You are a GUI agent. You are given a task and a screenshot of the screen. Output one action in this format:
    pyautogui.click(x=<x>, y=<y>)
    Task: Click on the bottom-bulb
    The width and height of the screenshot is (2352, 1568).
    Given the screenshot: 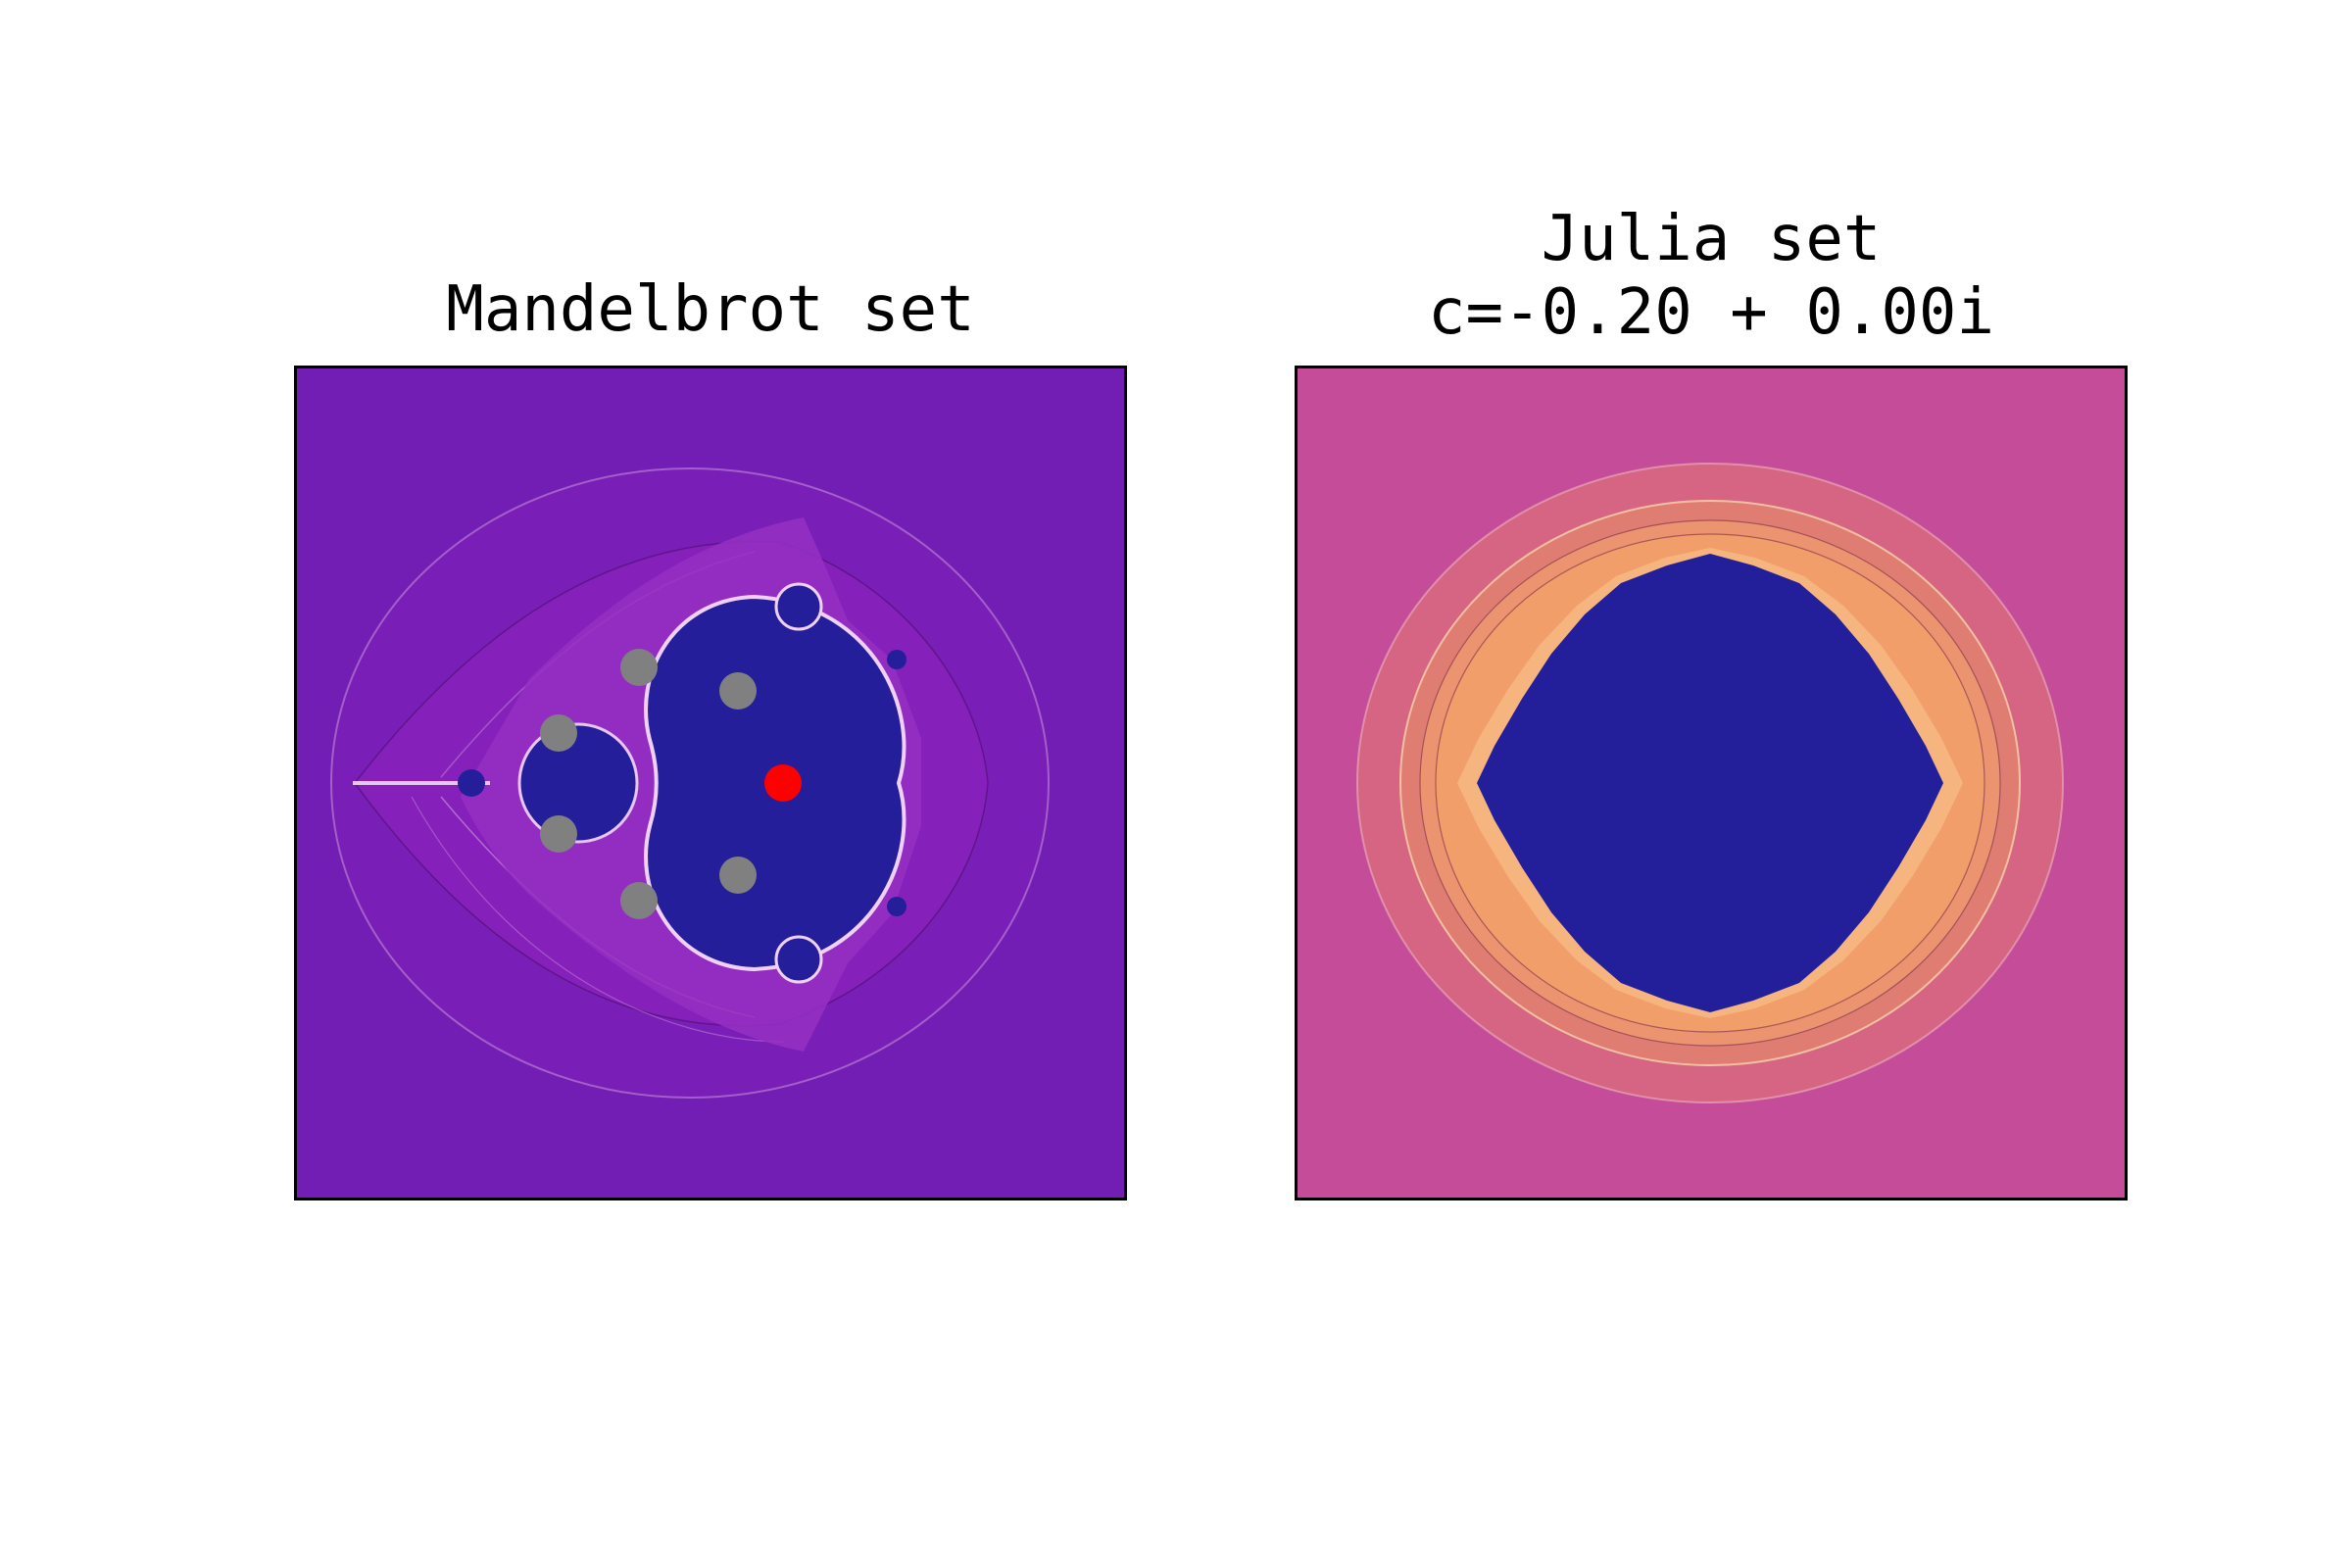 What is the action you would take?
    pyautogui.click(x=798, y=959)
    